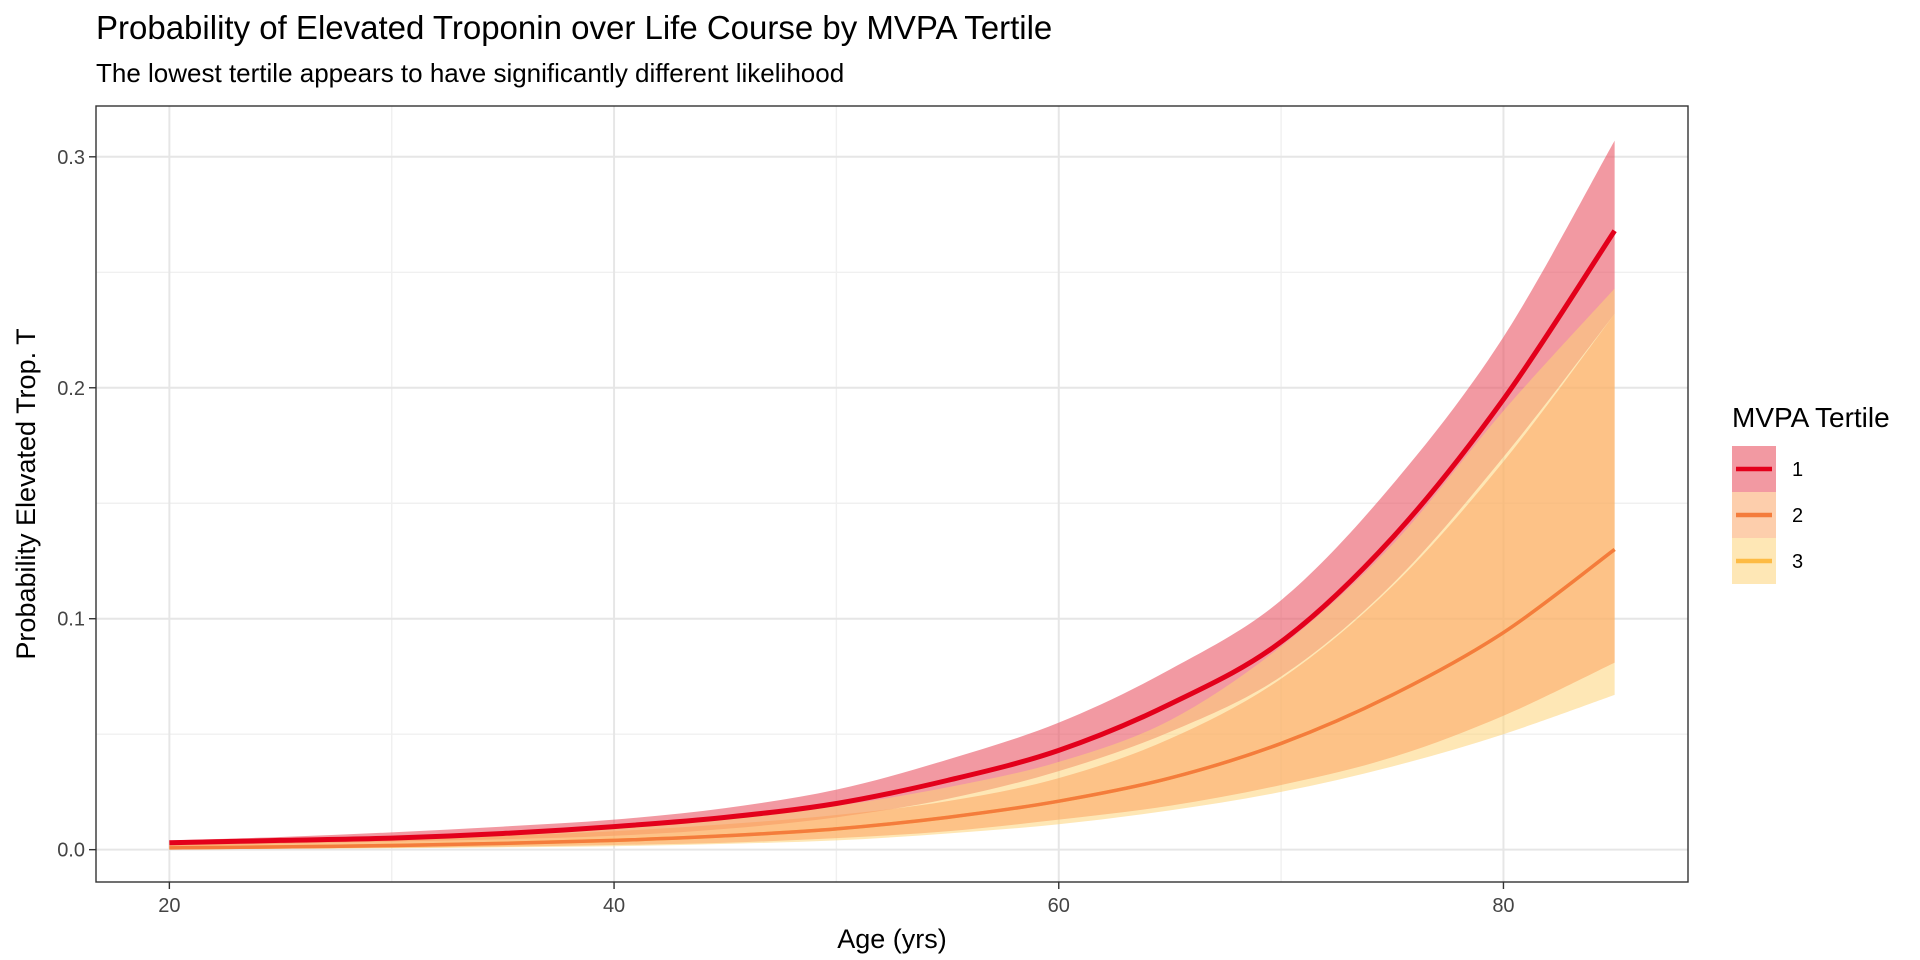 The height and width of the screenshot is (960, 1920). I want to click on y-axis-title: Probability Elevated Trop. T, so click(26, 493).